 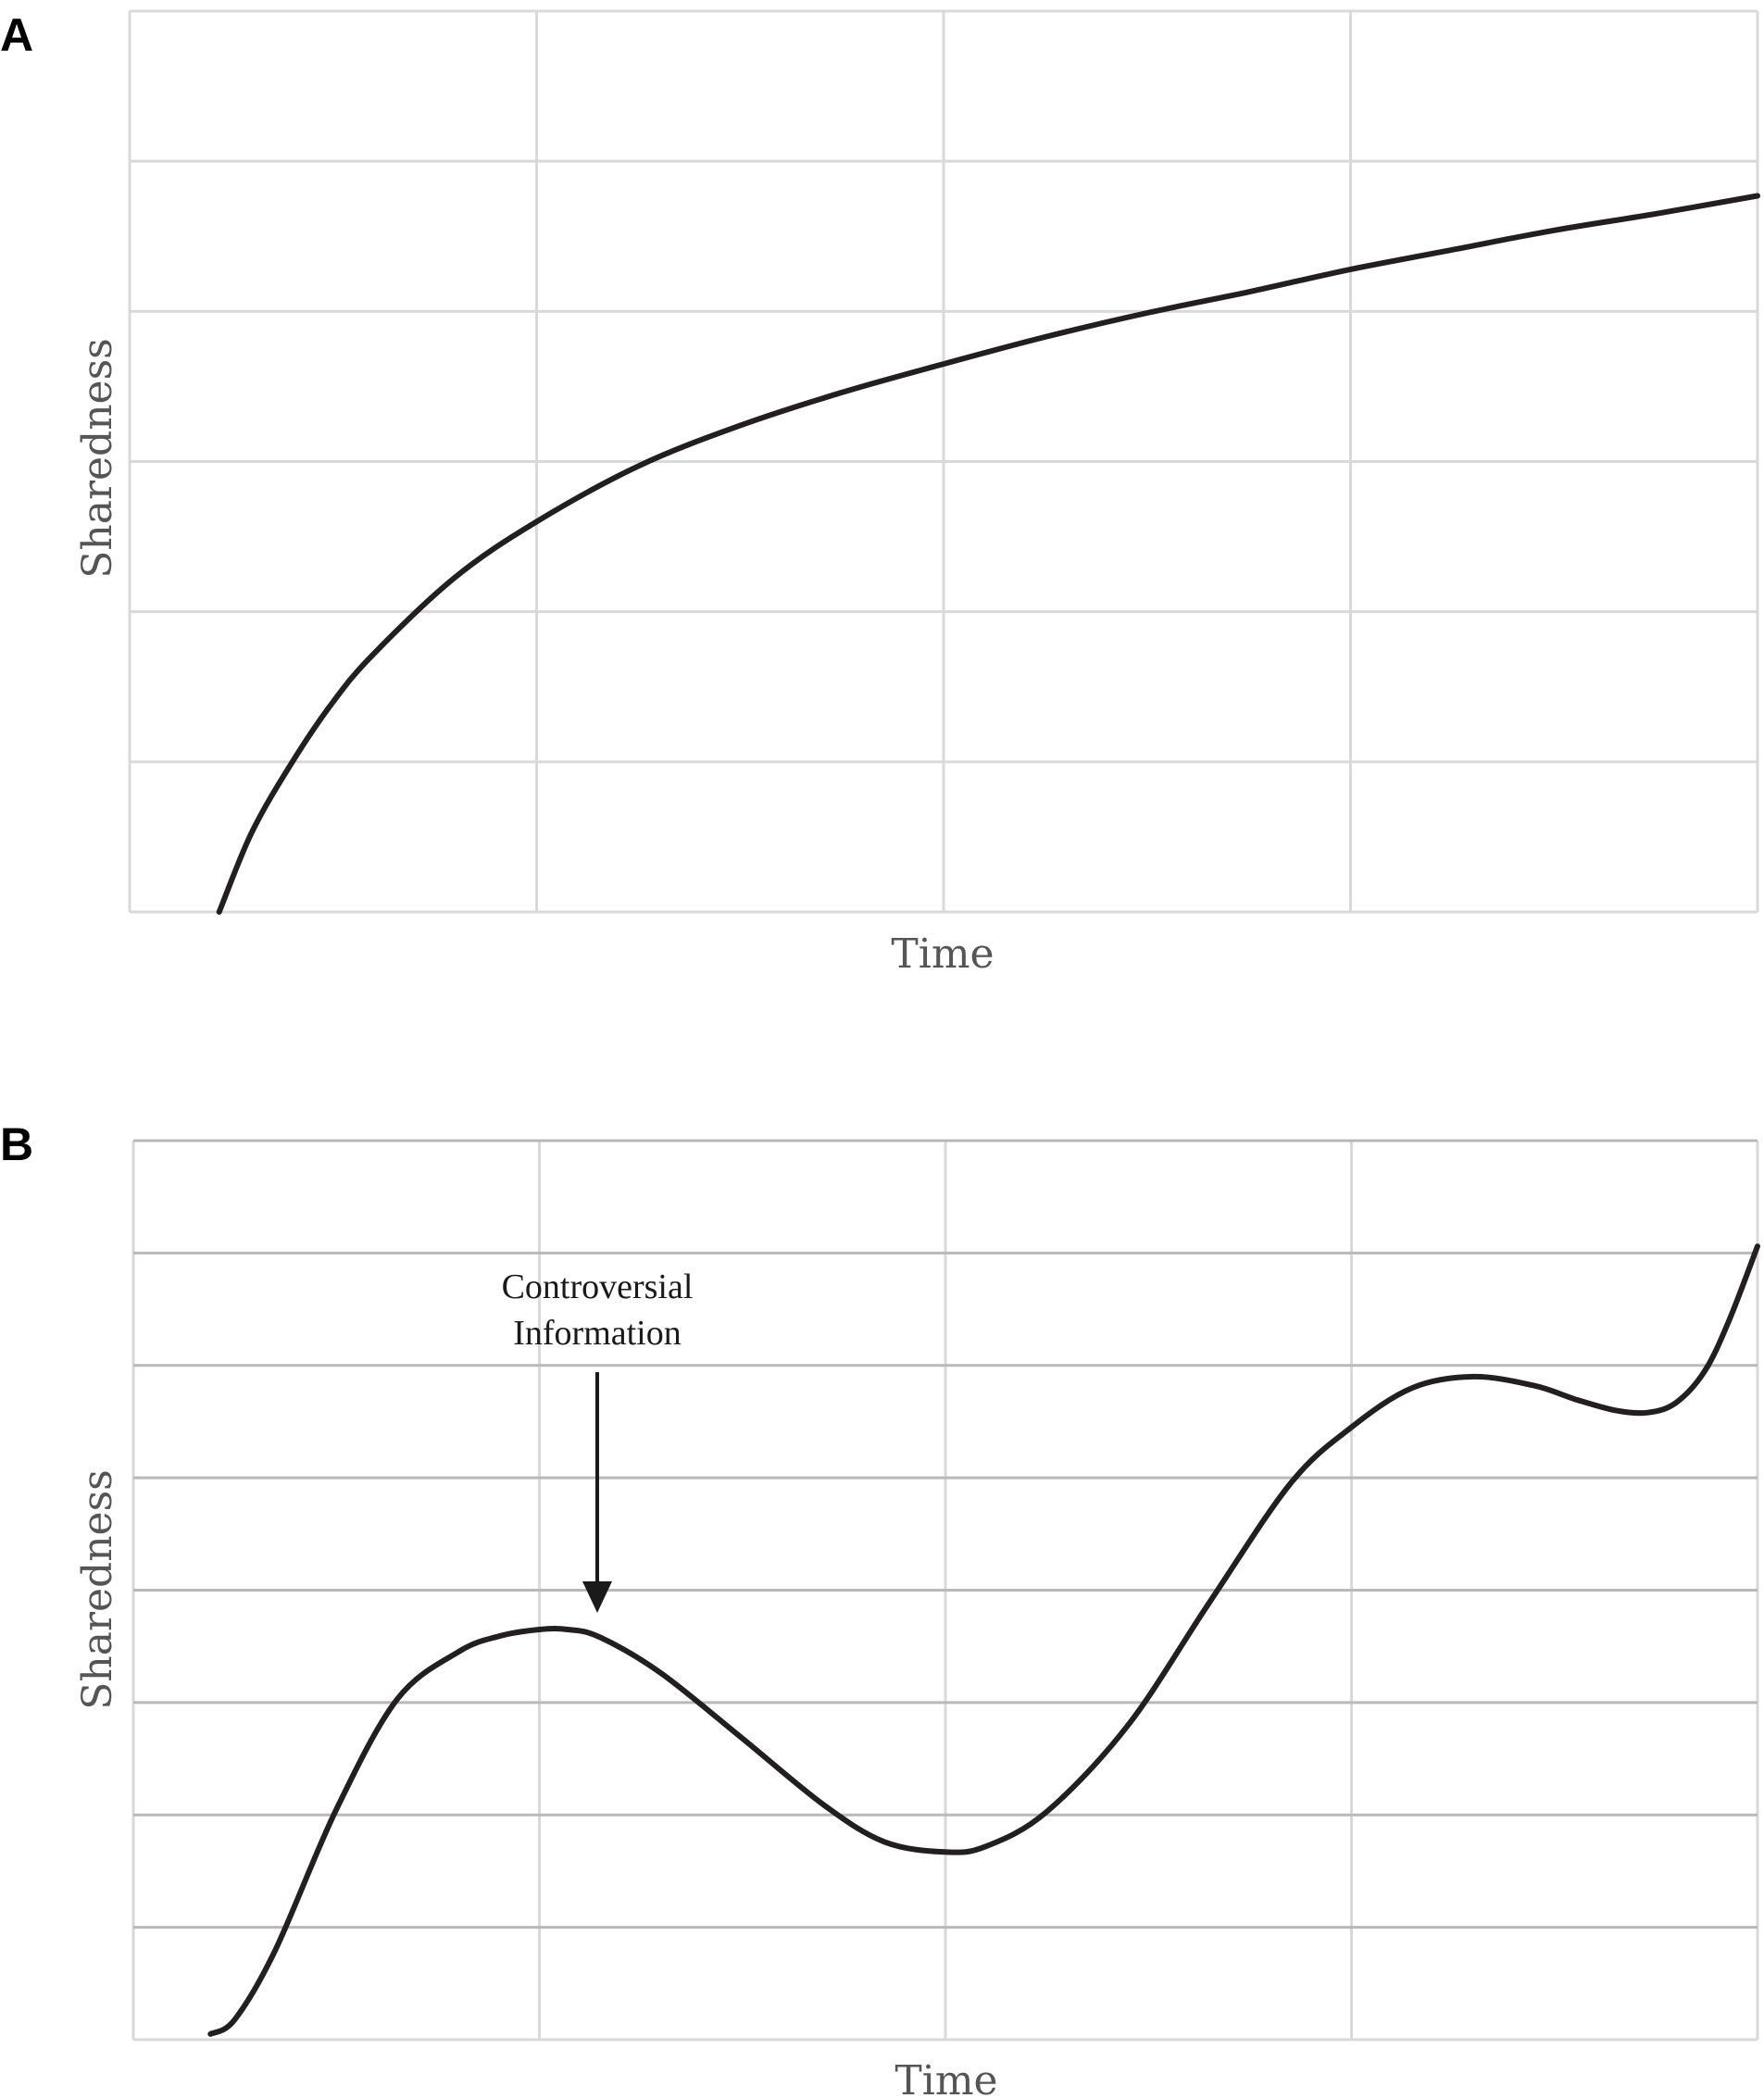 What do you see at coordinates (17, 1144) in the screenshot?
I see `panel-label-b: B` at bounding box center [17, 1144].